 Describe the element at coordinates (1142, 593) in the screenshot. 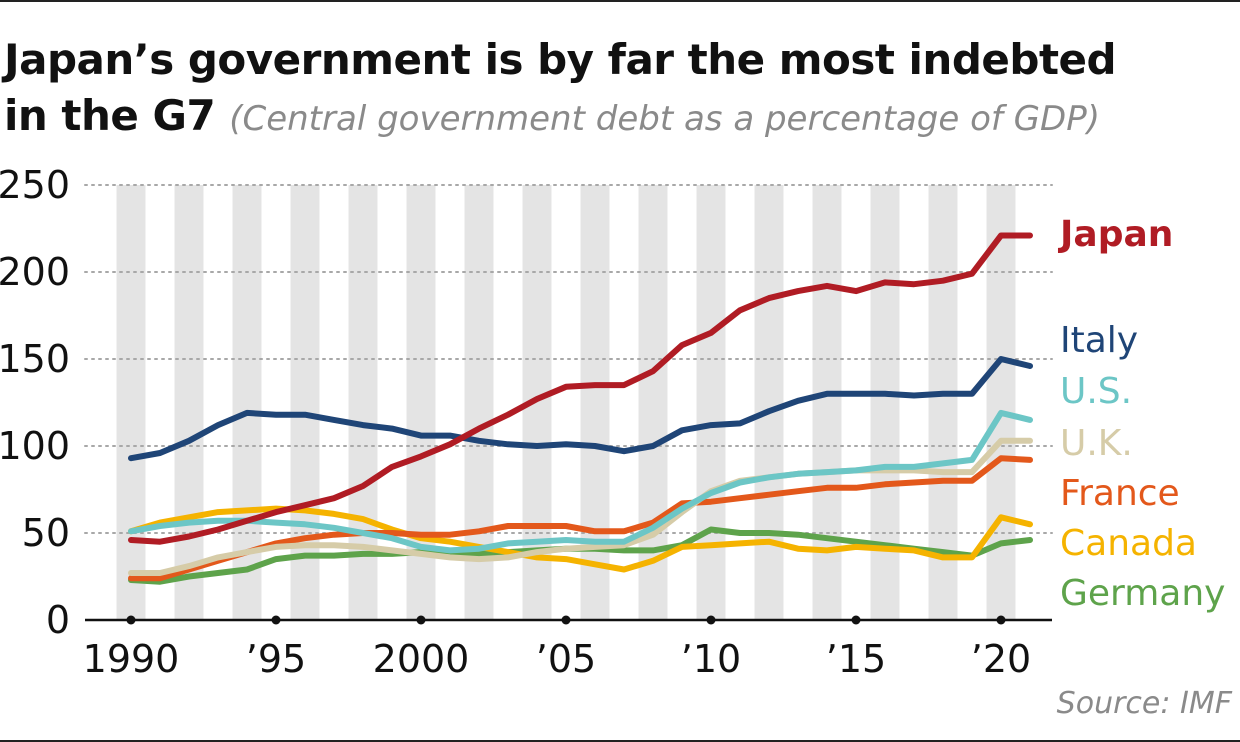

I see `series-label-germany: Germany` at that location.